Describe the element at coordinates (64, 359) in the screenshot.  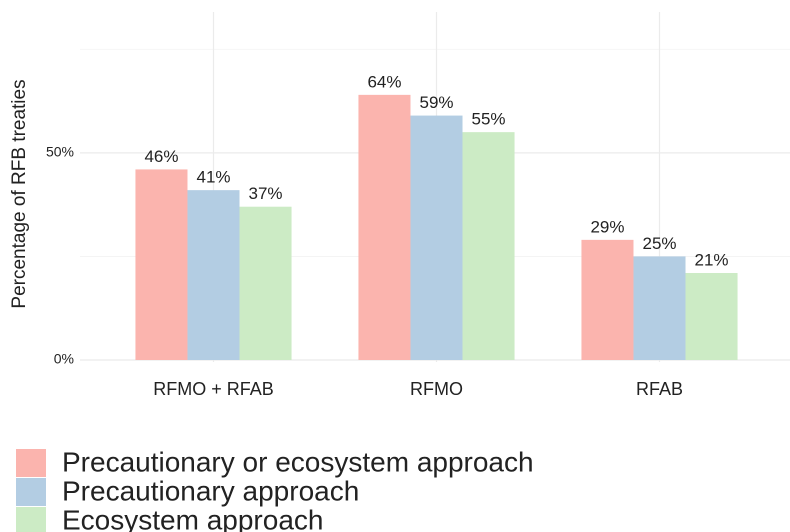
I see `y-tick-label: 0%` at that location.